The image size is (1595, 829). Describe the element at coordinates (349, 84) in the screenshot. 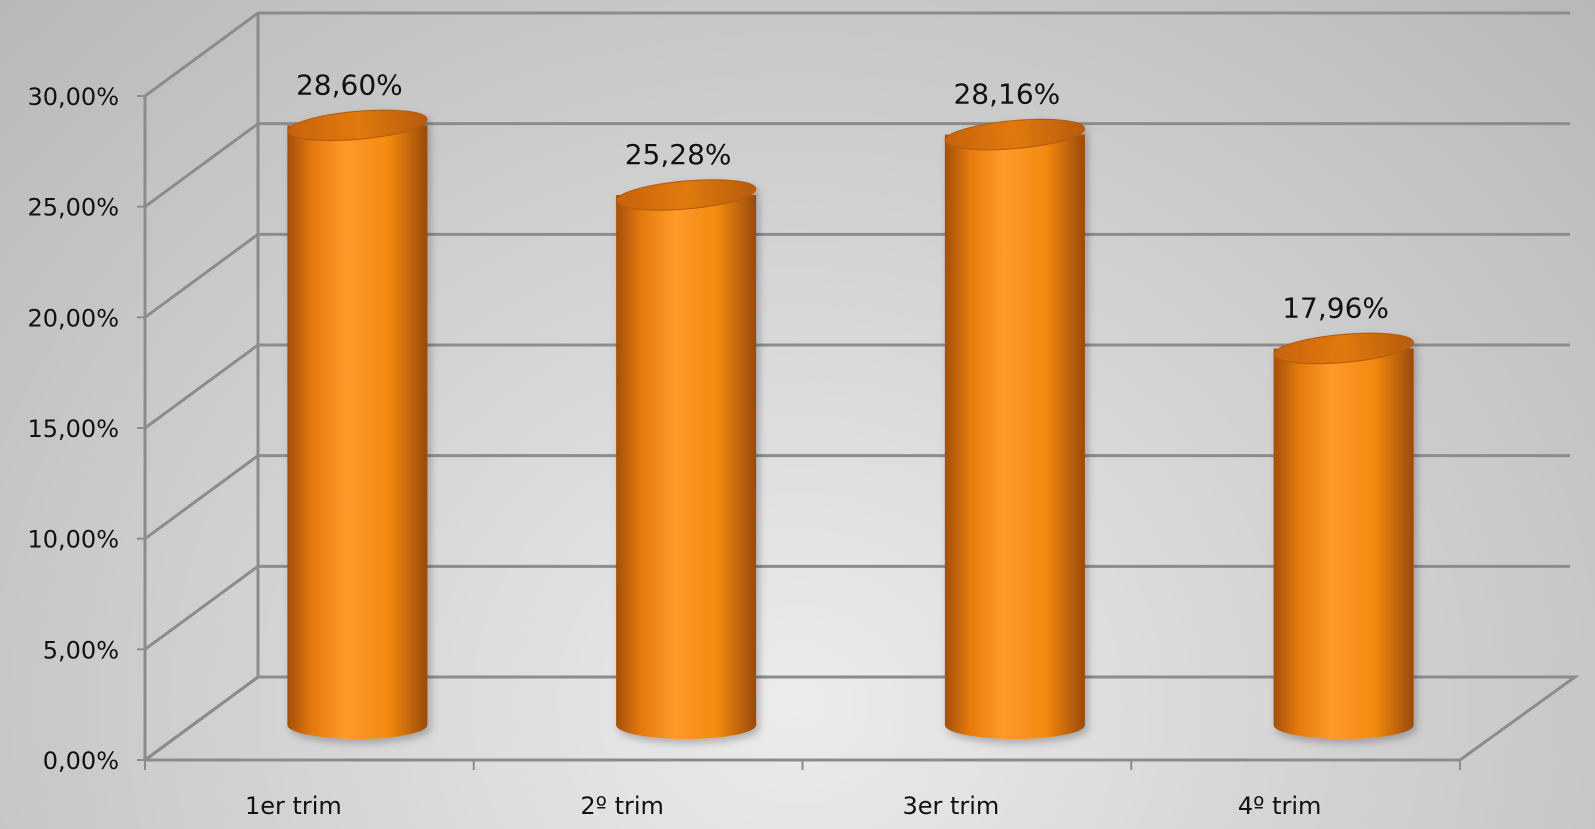

I see `data-label: 28,60%` at that location.